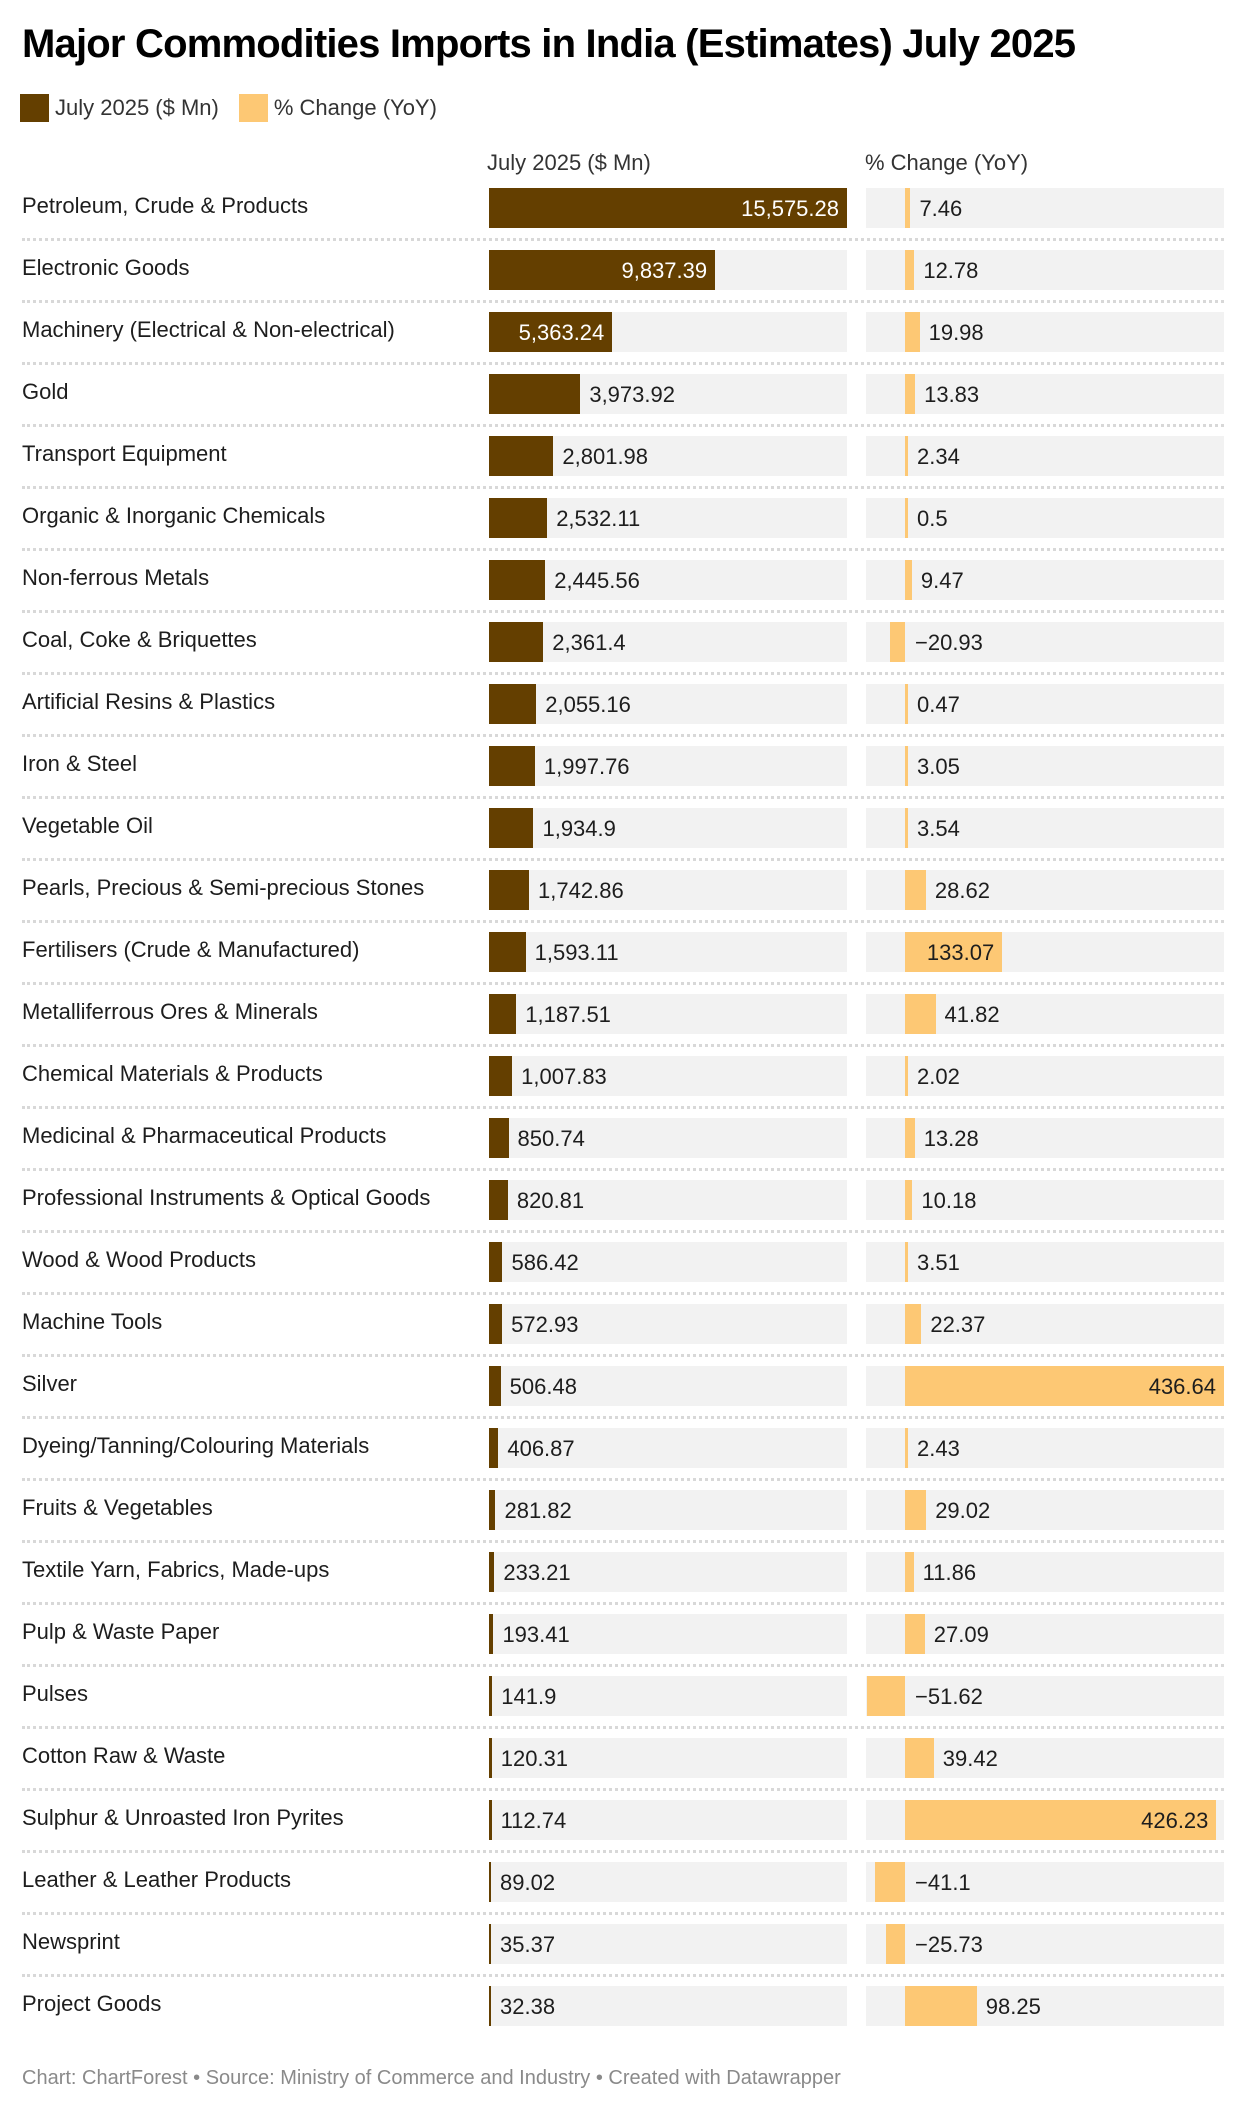  I want to click on row-label: Newsprint, so click(71, 1941).